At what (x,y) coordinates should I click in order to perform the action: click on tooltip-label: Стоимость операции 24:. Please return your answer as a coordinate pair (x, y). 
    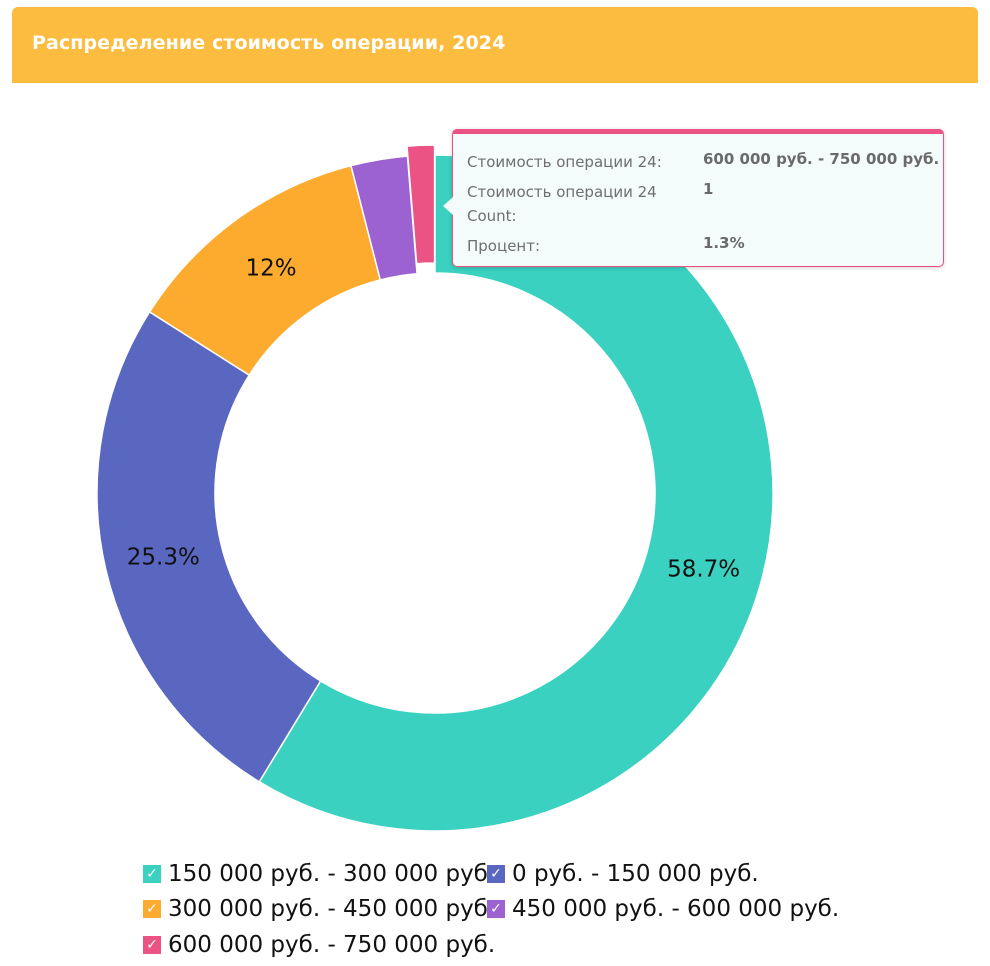
    Looking at the image, I should click on (564, 162).